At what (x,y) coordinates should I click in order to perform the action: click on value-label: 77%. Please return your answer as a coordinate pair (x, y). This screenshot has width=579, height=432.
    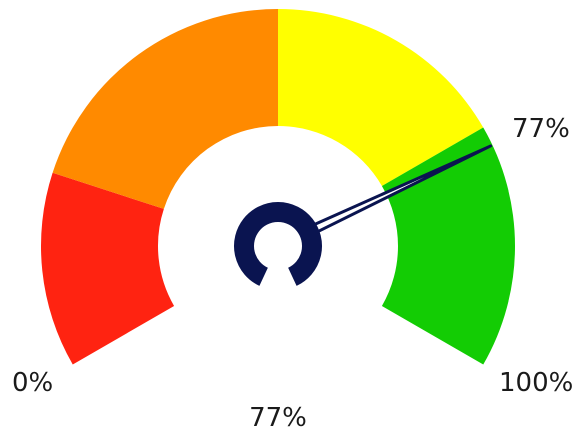
    Looking at the image, I should click on (278, 417).